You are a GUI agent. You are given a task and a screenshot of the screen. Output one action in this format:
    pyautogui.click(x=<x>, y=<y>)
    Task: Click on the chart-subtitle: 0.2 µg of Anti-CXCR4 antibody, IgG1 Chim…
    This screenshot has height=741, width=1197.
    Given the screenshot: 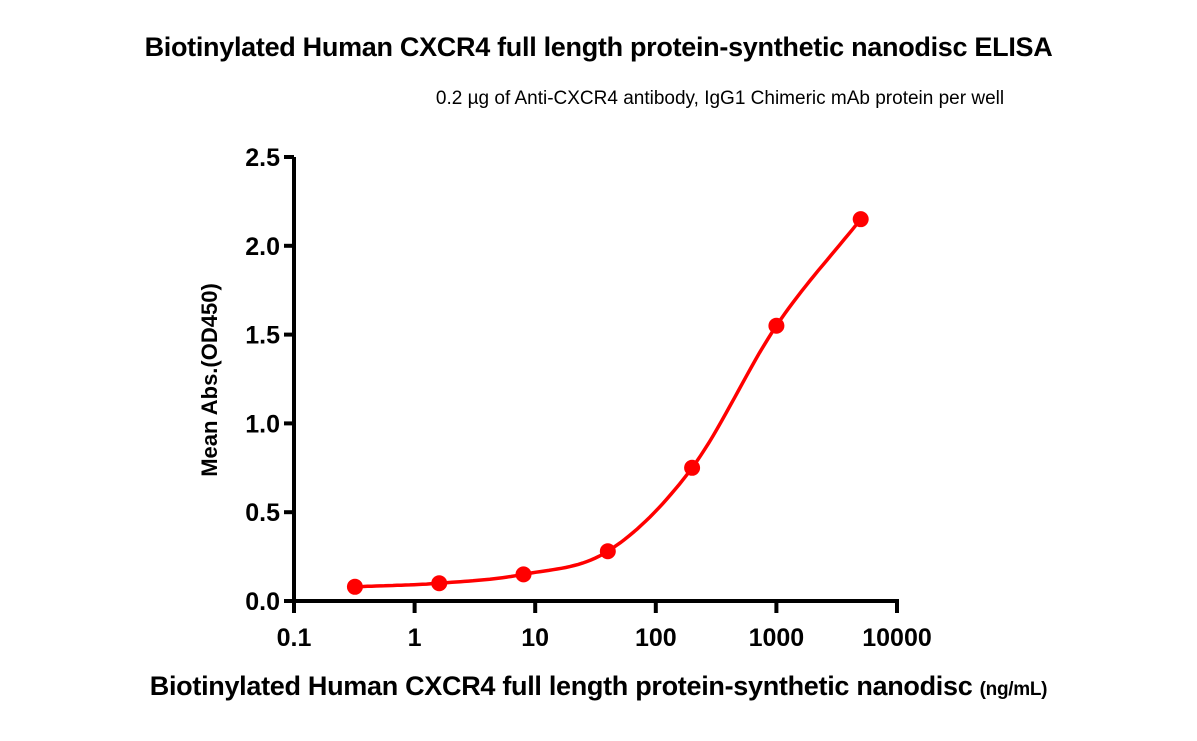 What is the action you would take?
    pyautogui.click(x=720, y=98)
    